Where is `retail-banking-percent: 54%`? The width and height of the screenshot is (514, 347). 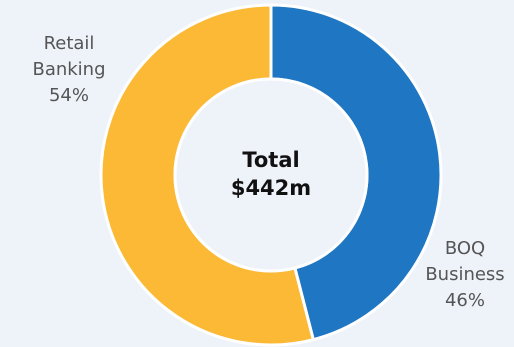 retail-banking-percent: 54% is located at coordinates (68, 95).